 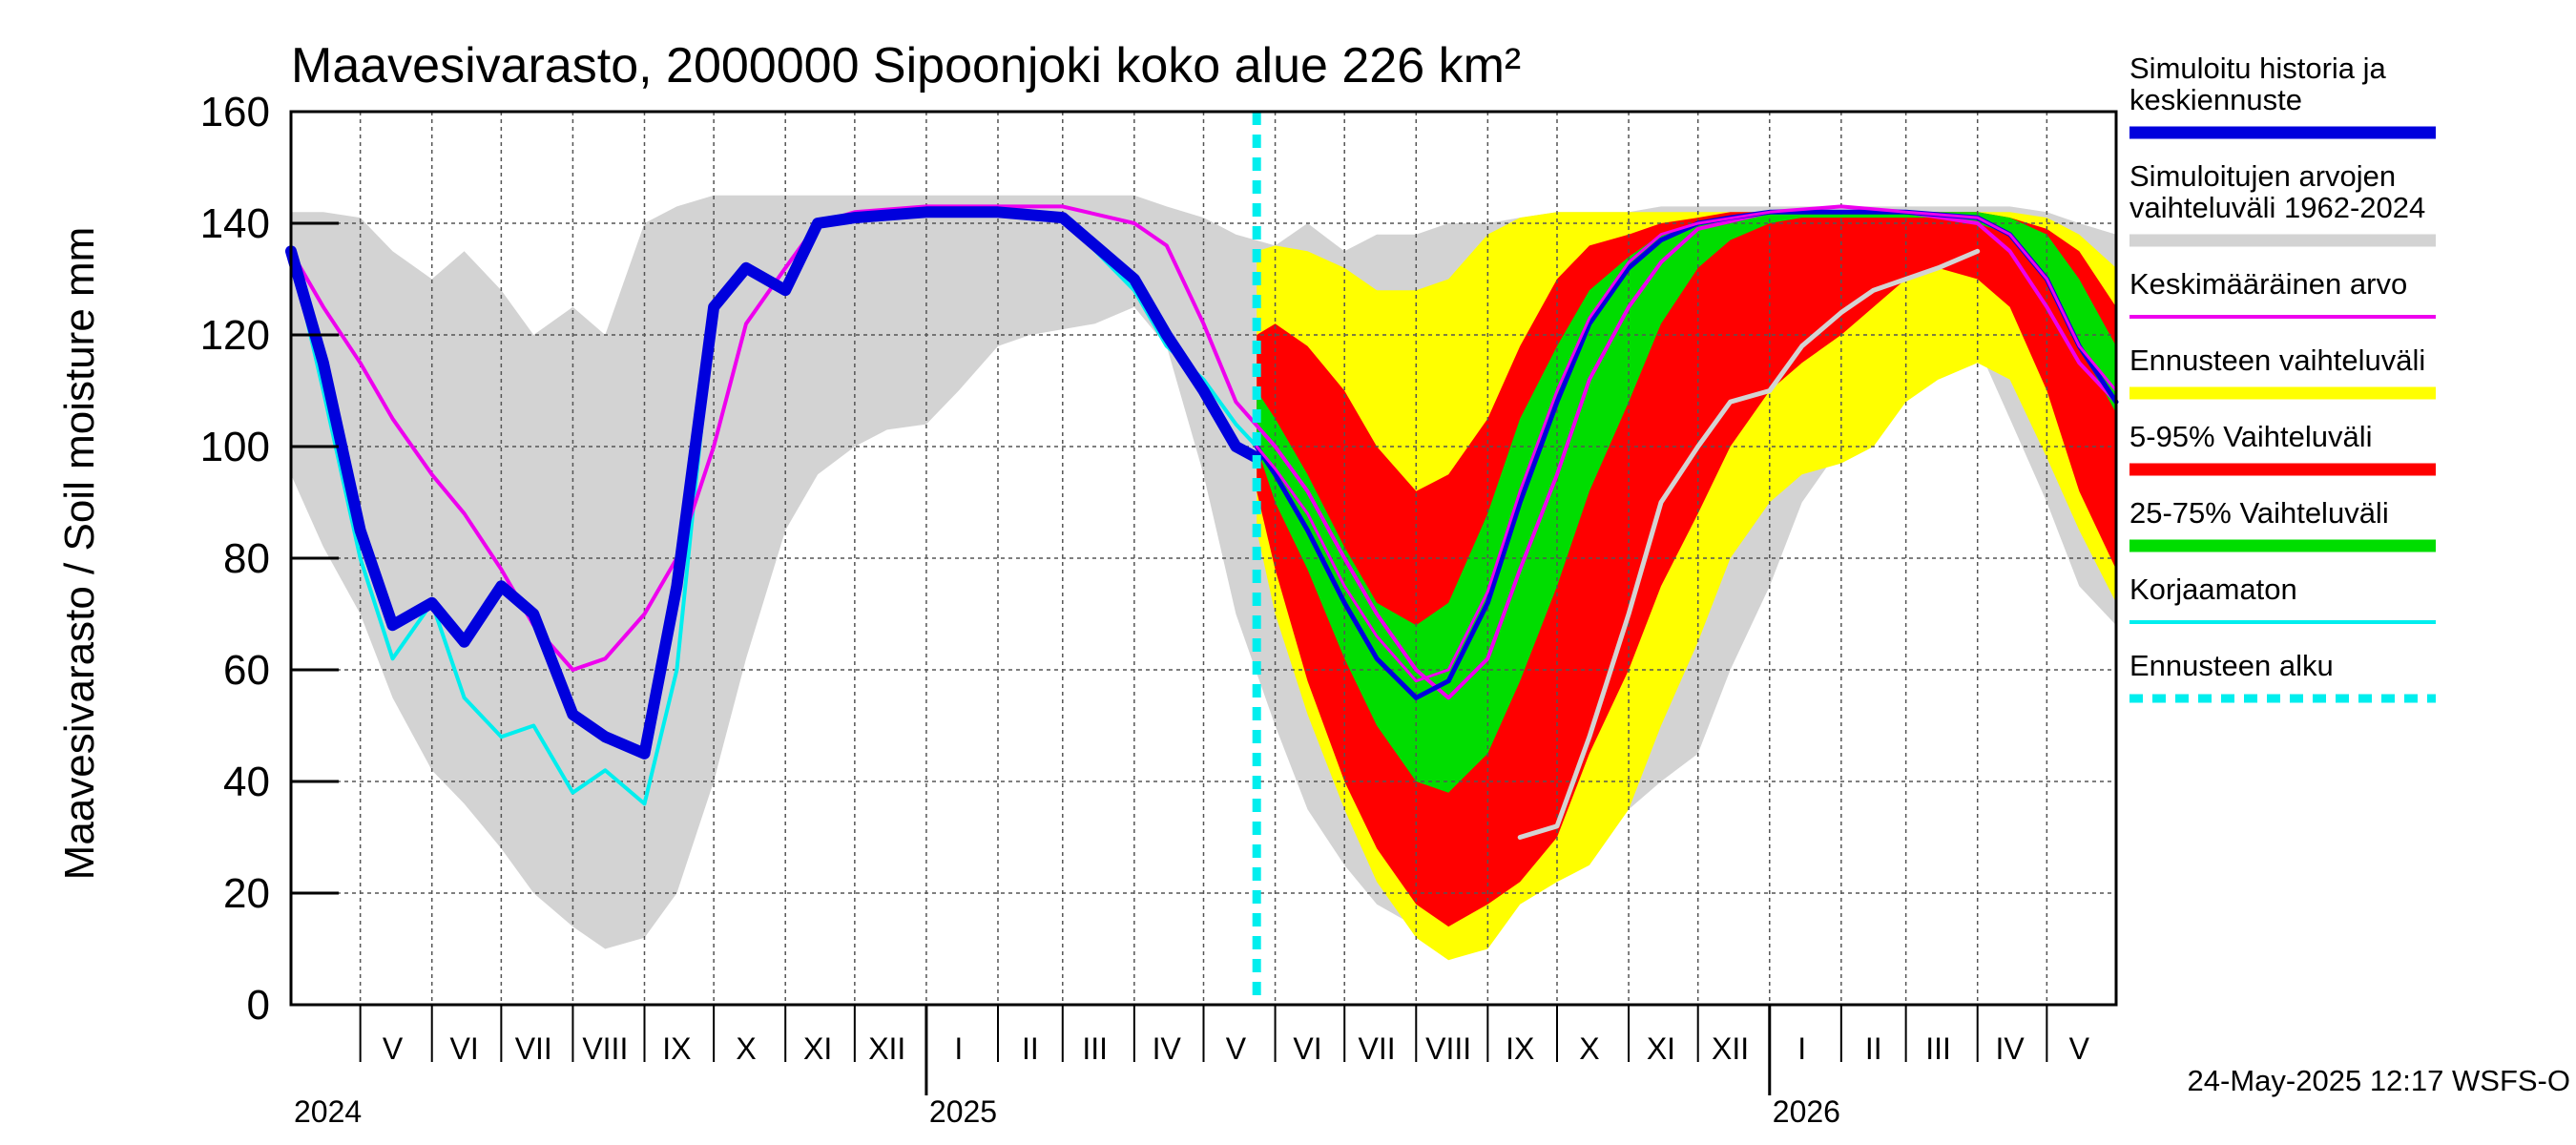 I want to click on y-axis-label: Maavesivarasto / Soil moisture mm, so click(x=79, y=554).